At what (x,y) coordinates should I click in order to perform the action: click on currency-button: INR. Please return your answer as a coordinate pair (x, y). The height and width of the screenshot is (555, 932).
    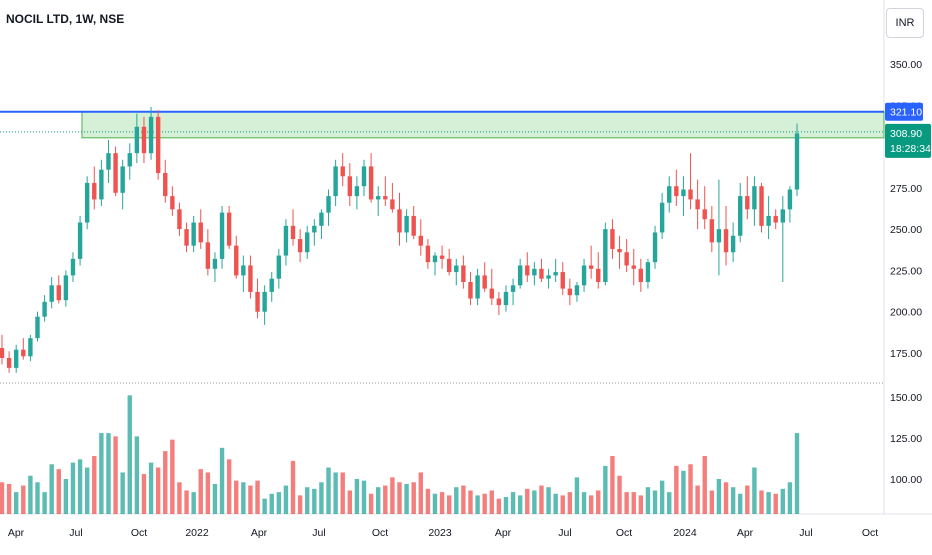
    Looking at the image, I should click on (905, 23).